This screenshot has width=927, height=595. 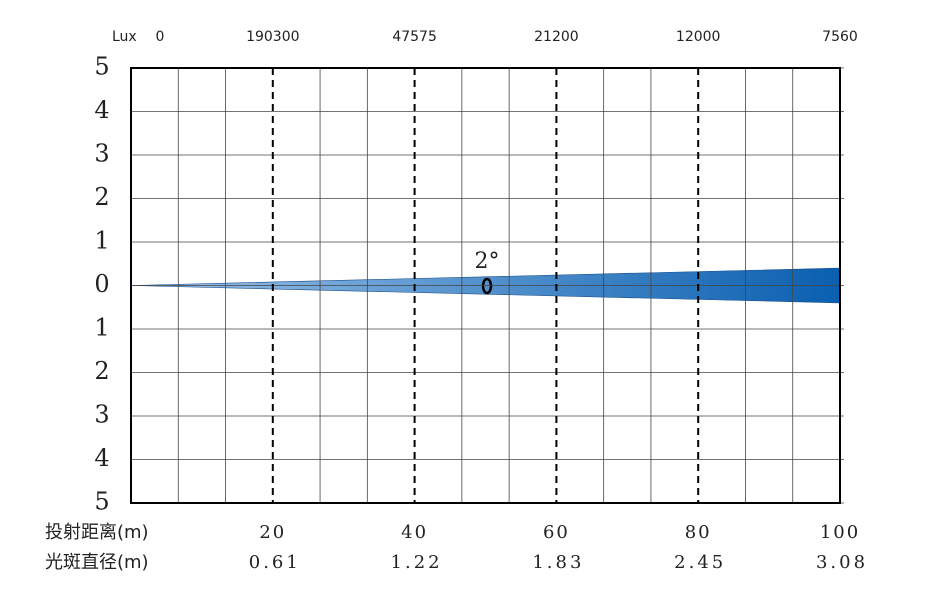 What do you see at coordinates (840, 37) in the screenshot?
I see `lux-value: 7560` at bounding box center [840, 37].